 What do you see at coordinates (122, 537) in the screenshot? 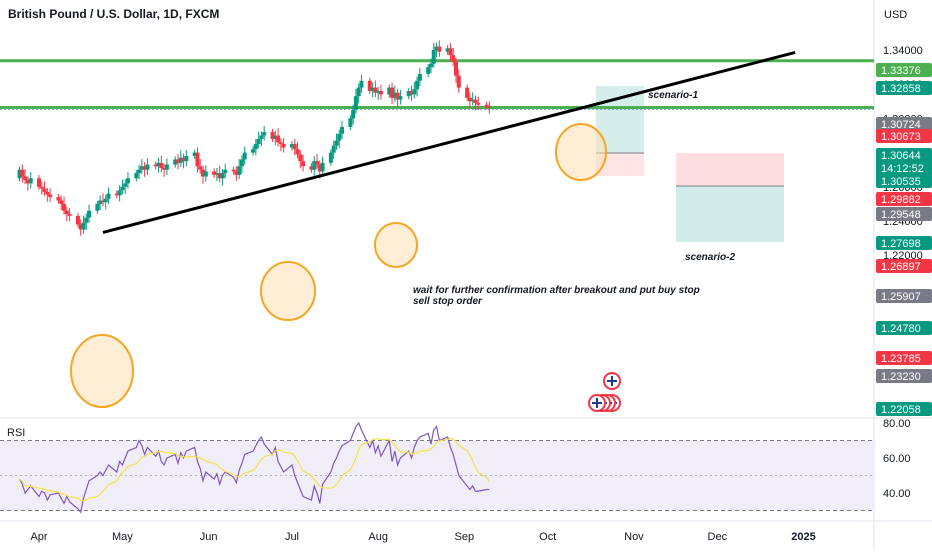
I see `x-tick-label: May` at bounding box center [122, 537].